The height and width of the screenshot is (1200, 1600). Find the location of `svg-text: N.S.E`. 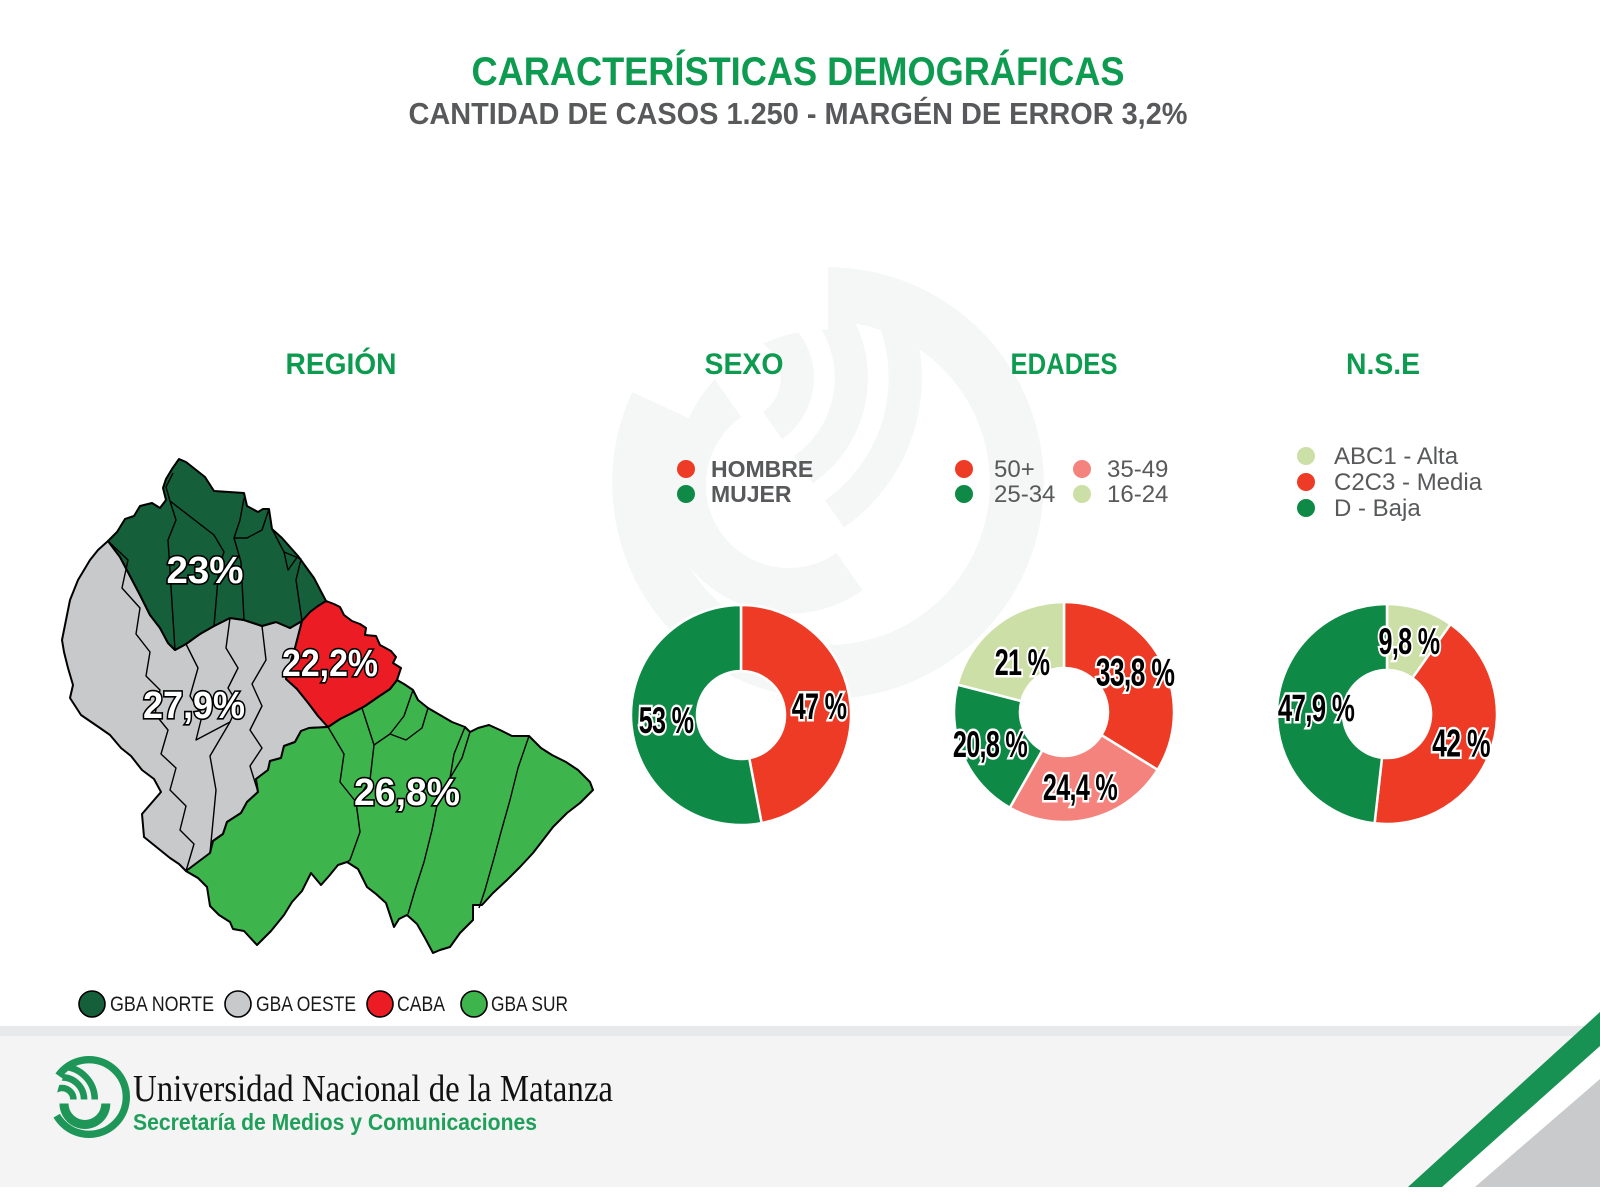

svg-text: N.S.E is located at coordinates (1383, 364).